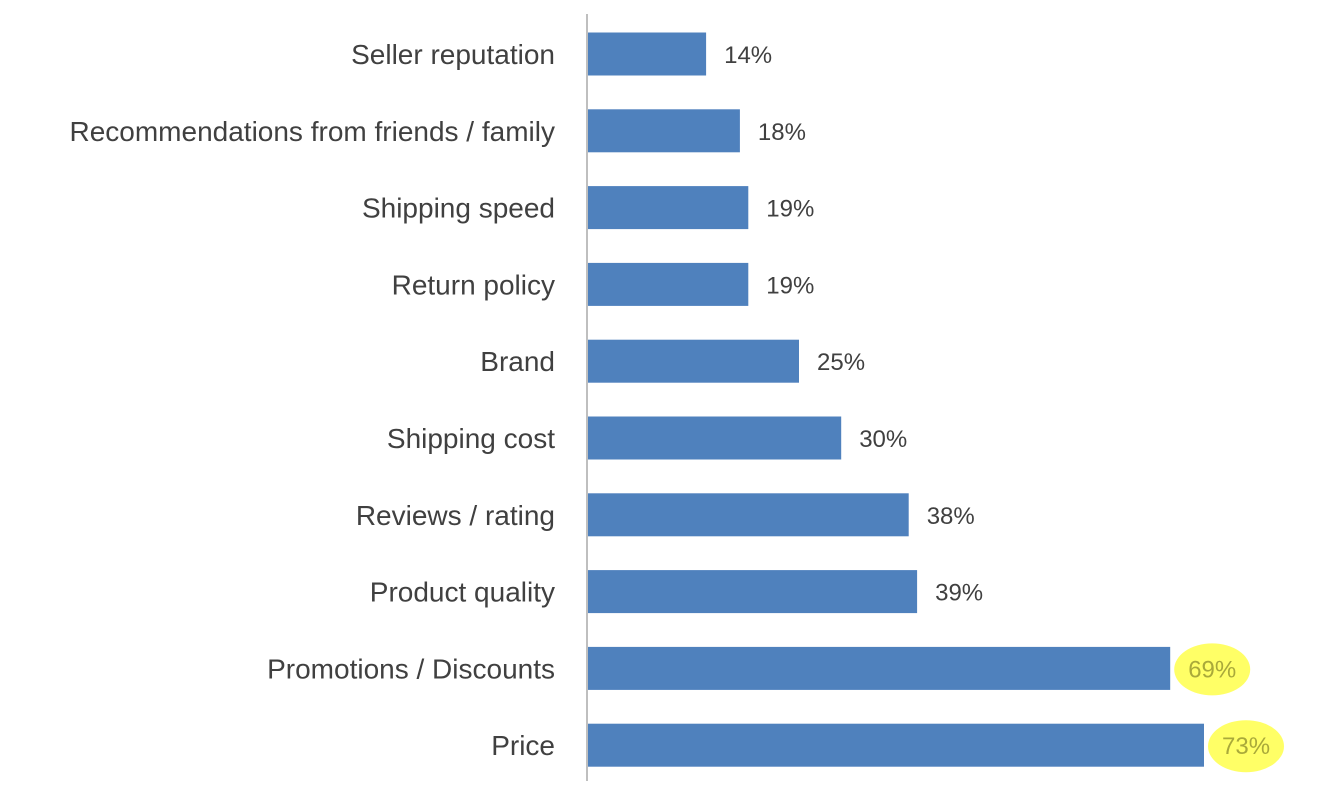  I want to click on category-label: Price, so click(523, 745).